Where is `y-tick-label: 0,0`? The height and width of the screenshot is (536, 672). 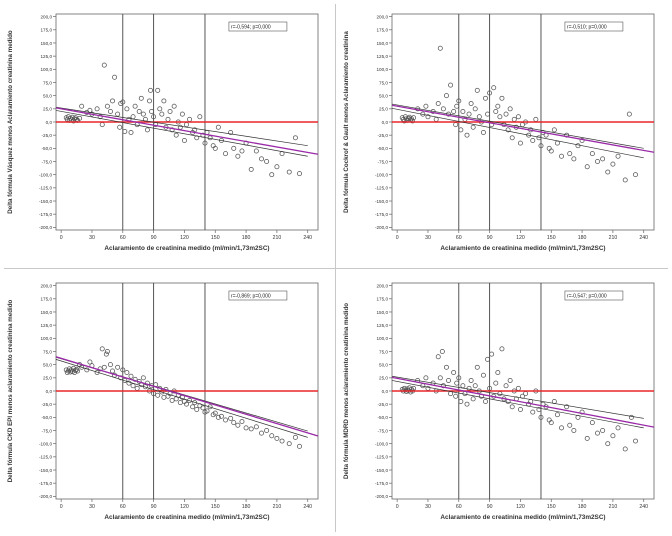 y-tick-label: 0,0 is located at coordinates (385, 122).